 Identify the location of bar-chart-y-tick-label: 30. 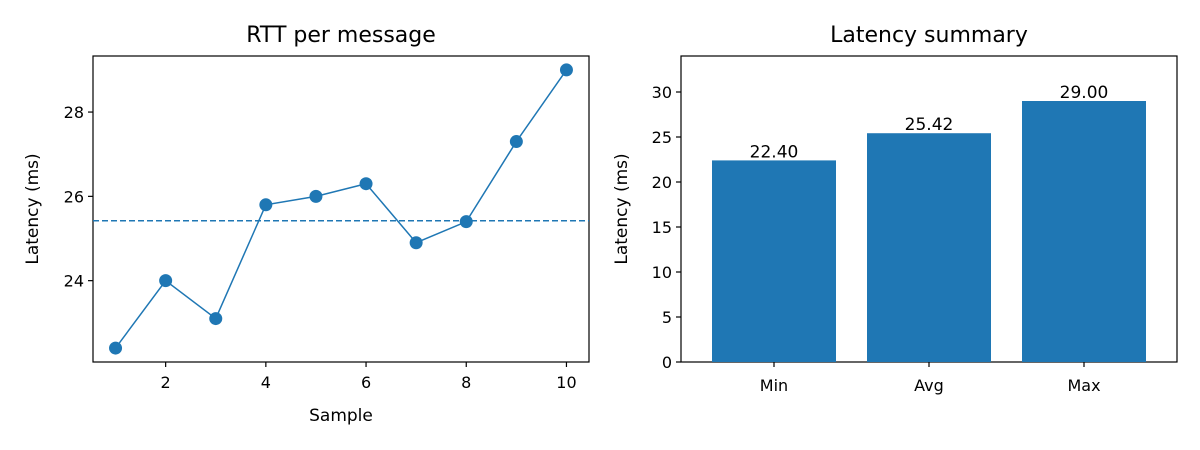
(662, 92).